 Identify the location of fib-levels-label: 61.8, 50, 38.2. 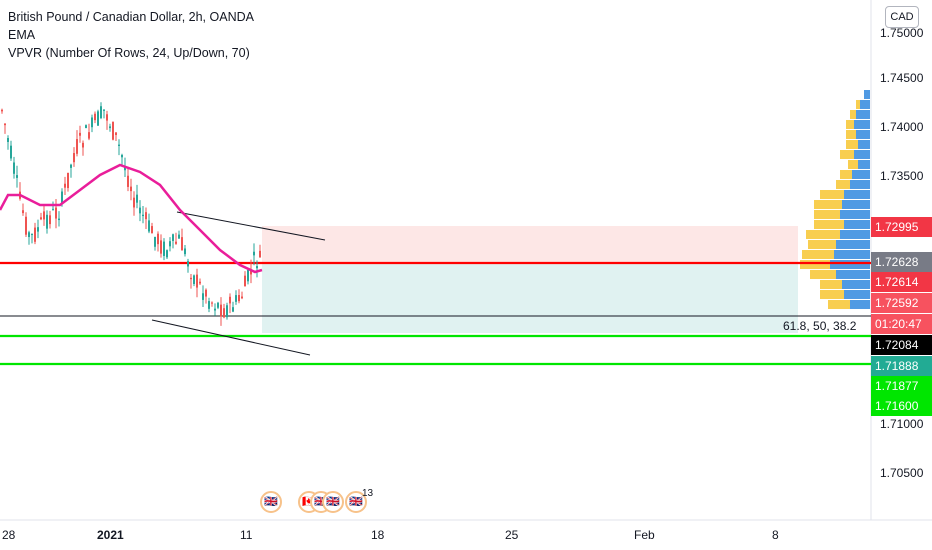
(820, 326).